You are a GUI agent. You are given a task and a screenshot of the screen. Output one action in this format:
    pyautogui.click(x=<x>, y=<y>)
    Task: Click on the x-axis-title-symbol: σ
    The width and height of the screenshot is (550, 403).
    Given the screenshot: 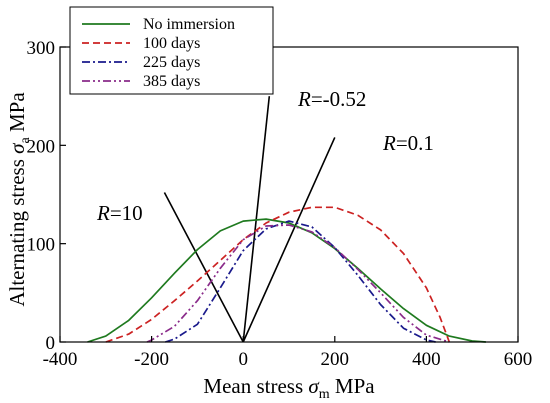 What is the action you would take?
    pyautogui.click(x=314, y=386)
    